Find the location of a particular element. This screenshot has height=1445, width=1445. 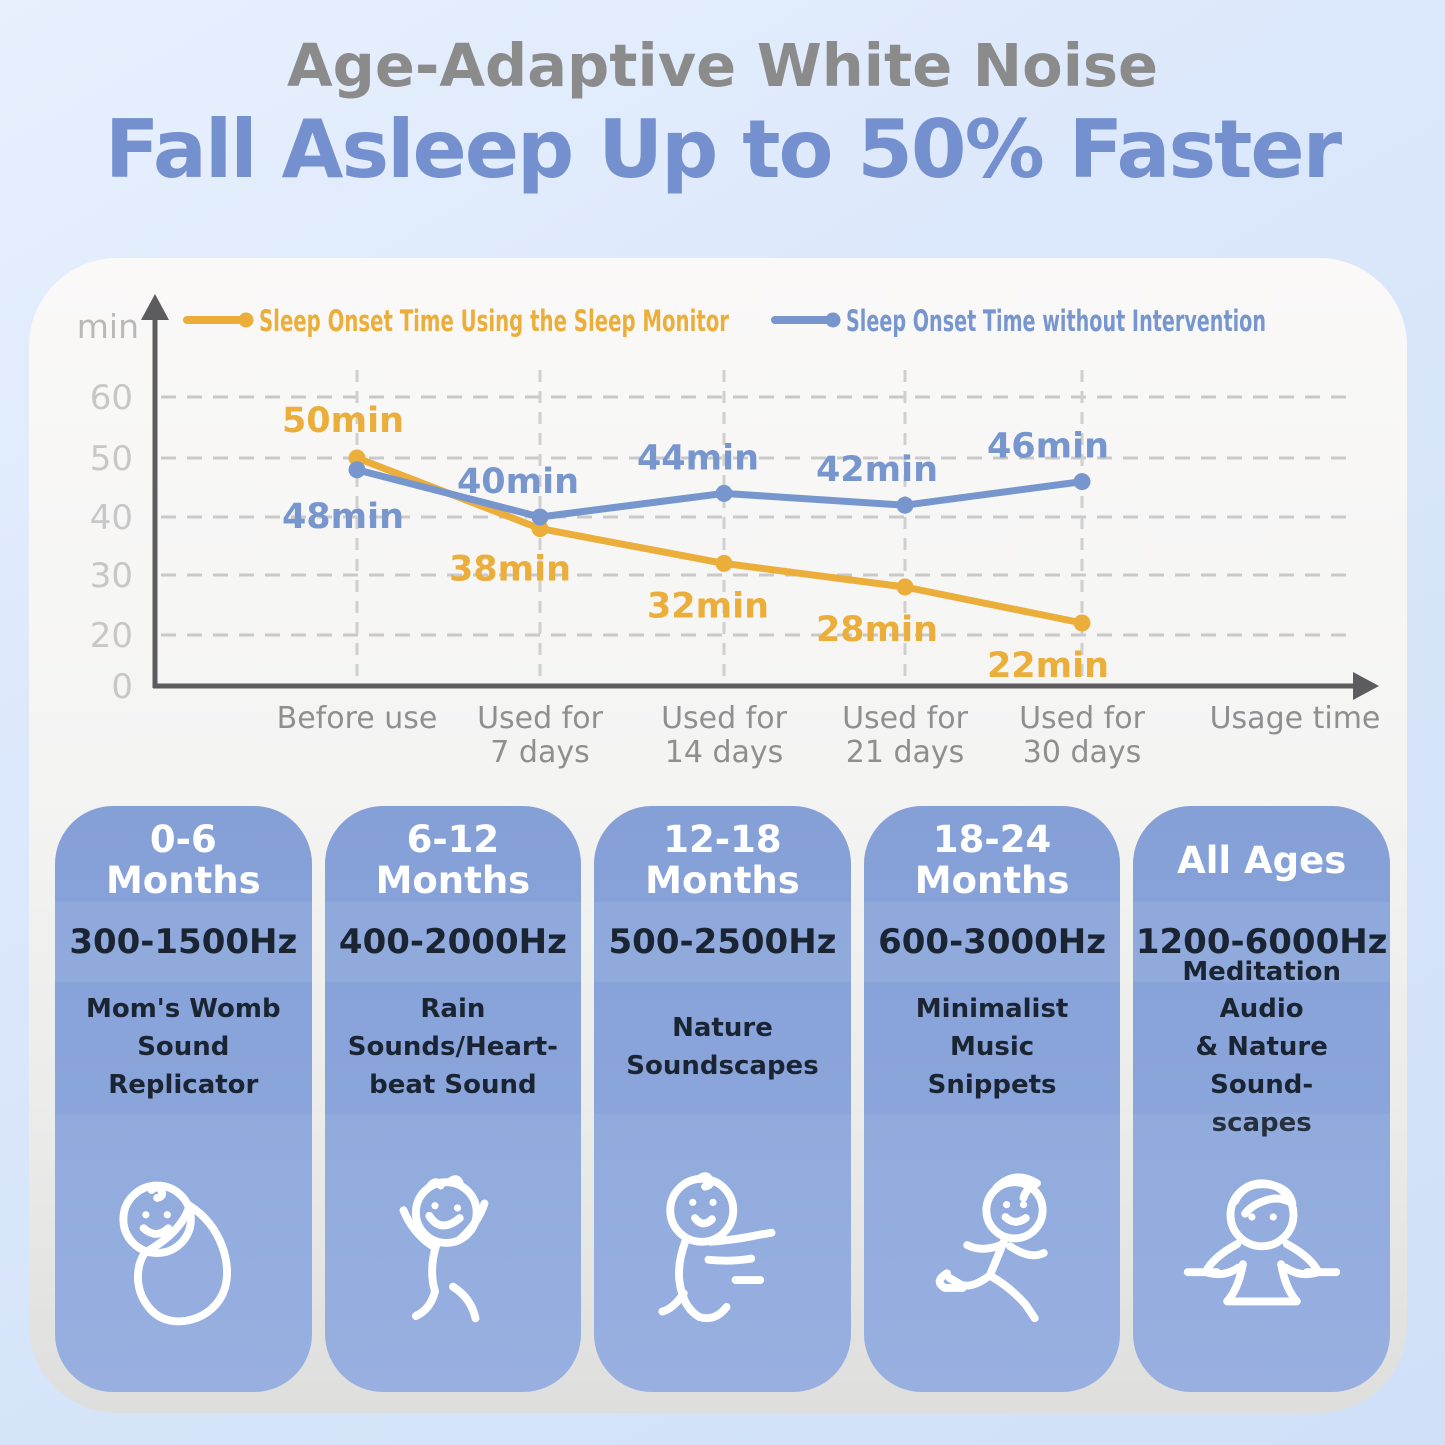

running-child-icon is located at coordinates (991, 1248).